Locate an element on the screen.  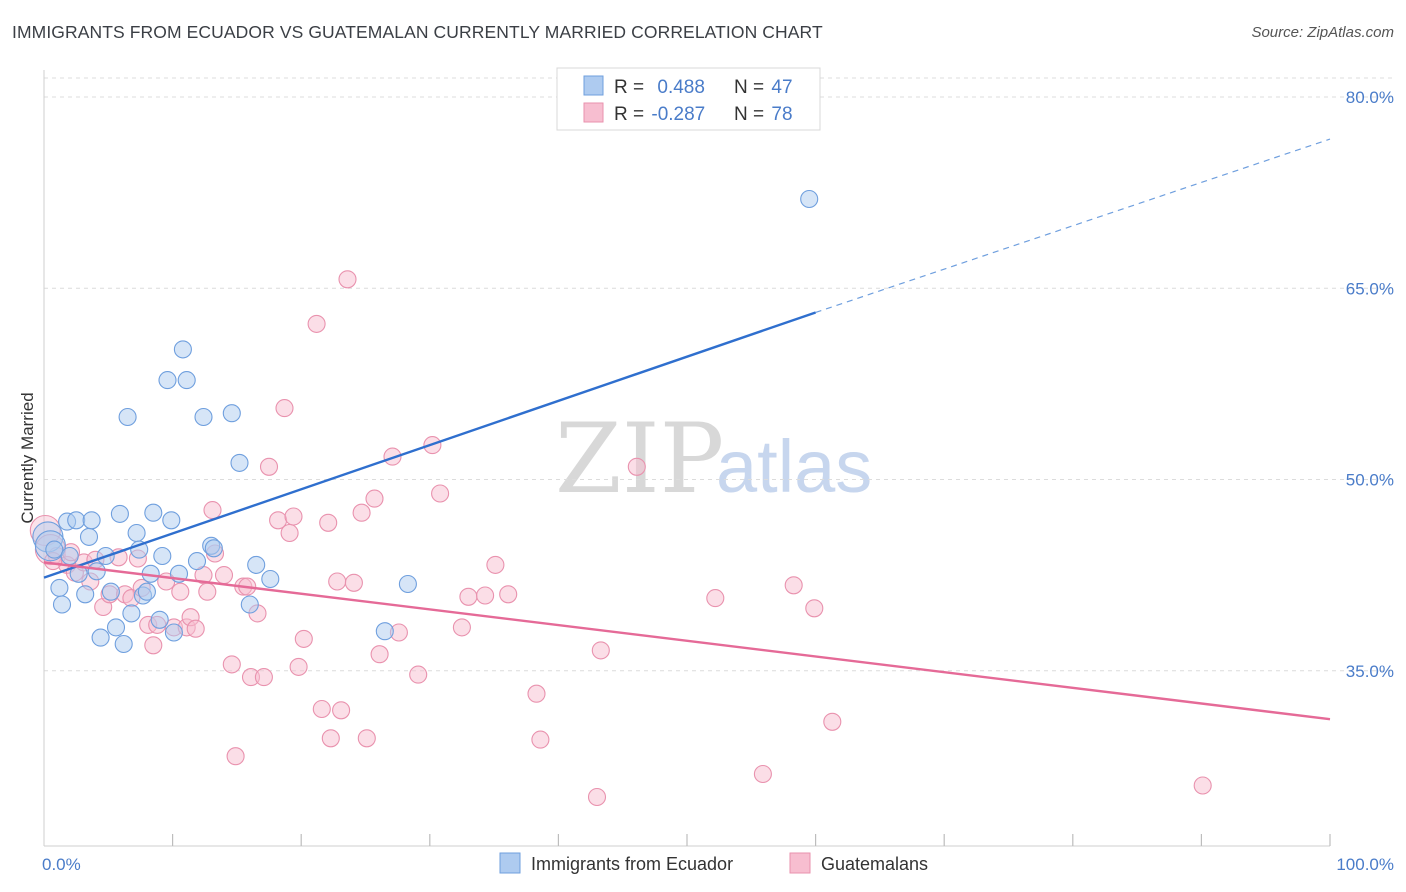
svg-text: N = 78 is located at coordinates (763, 114).